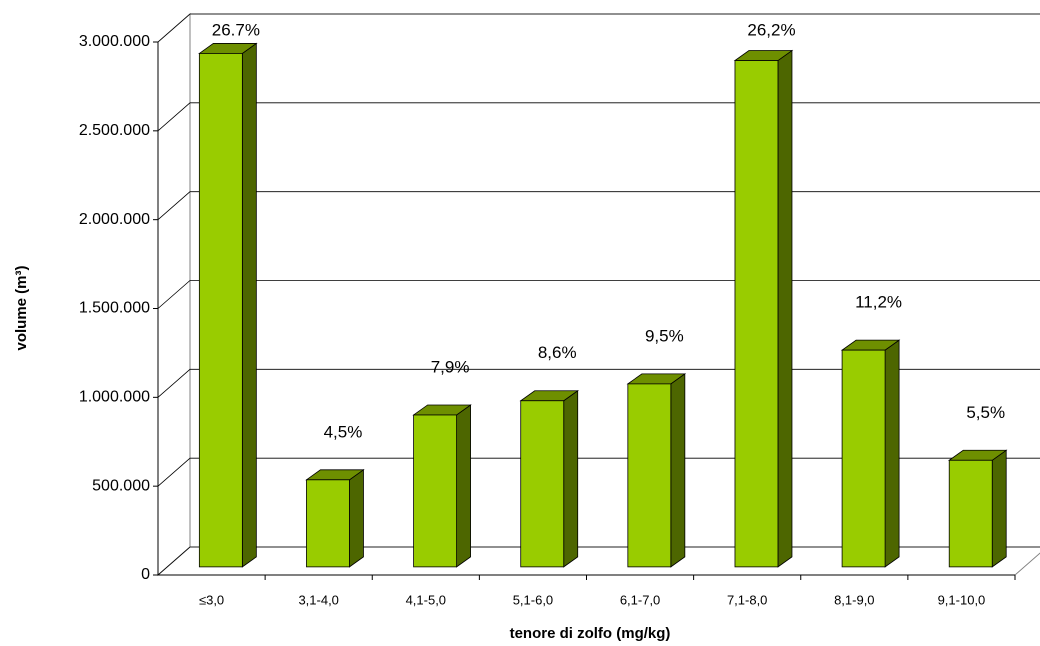  I want to click on data-label: 9,5%, so click(664, 335).